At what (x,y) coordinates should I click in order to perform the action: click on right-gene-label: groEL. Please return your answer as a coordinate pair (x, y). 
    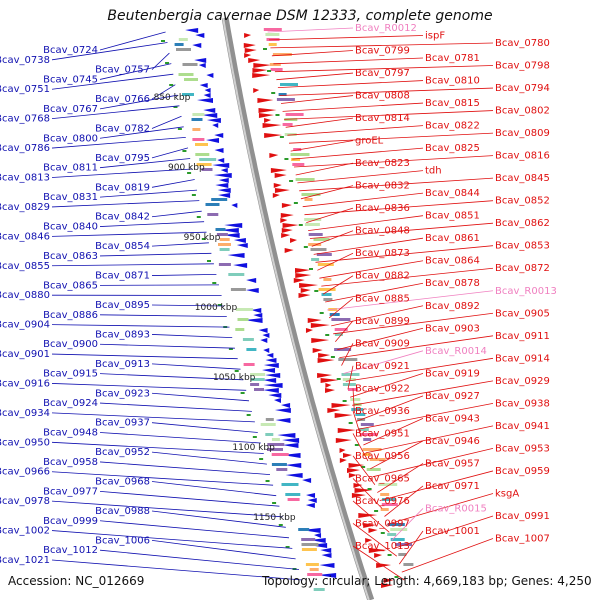
    Looking at the image, I should click on (369, 141).